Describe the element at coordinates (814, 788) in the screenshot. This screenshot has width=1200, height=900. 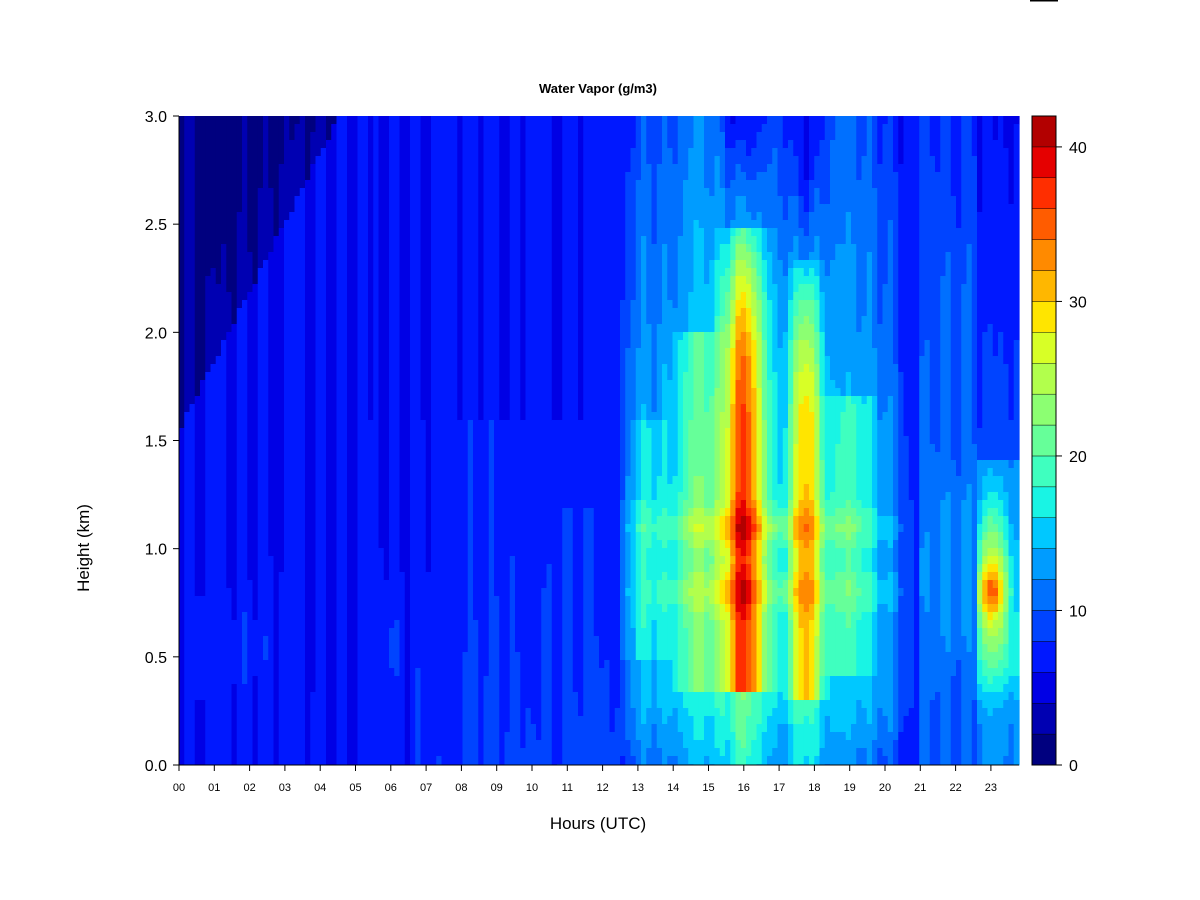
I see `x-tick-label: 18` at that location.